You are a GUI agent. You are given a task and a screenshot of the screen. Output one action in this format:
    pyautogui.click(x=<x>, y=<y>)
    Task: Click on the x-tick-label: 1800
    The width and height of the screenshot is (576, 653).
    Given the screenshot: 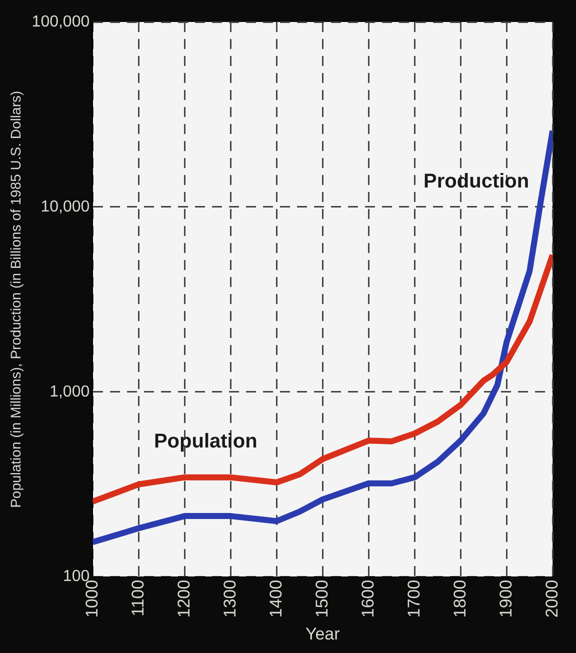 What is the action you would take?
    pyautogui.click(x=460, y=599)
    